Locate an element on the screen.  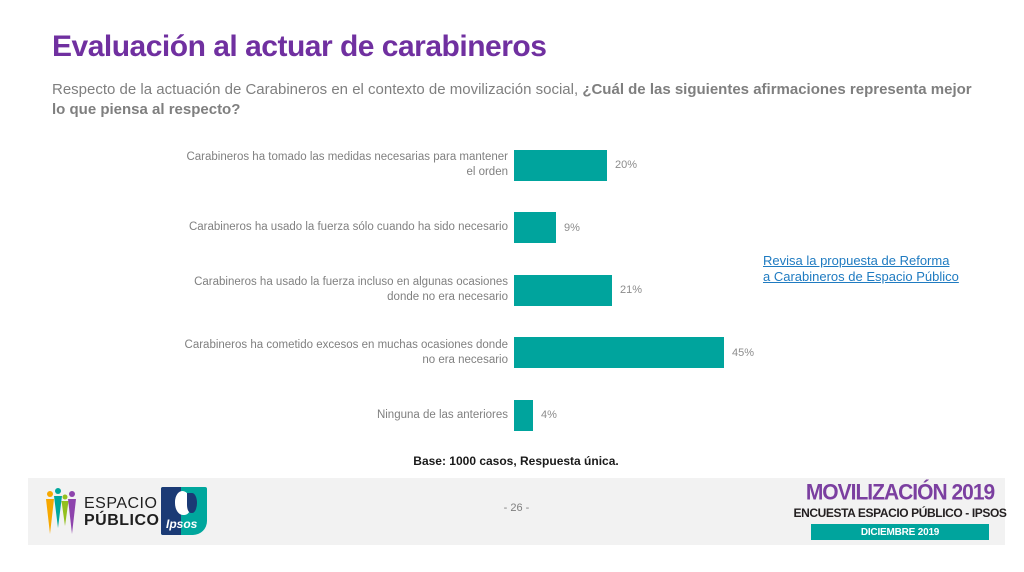
espacio-publico-wordmark: ESPACIO PÚBLICO is located at coordinates (122, 512).